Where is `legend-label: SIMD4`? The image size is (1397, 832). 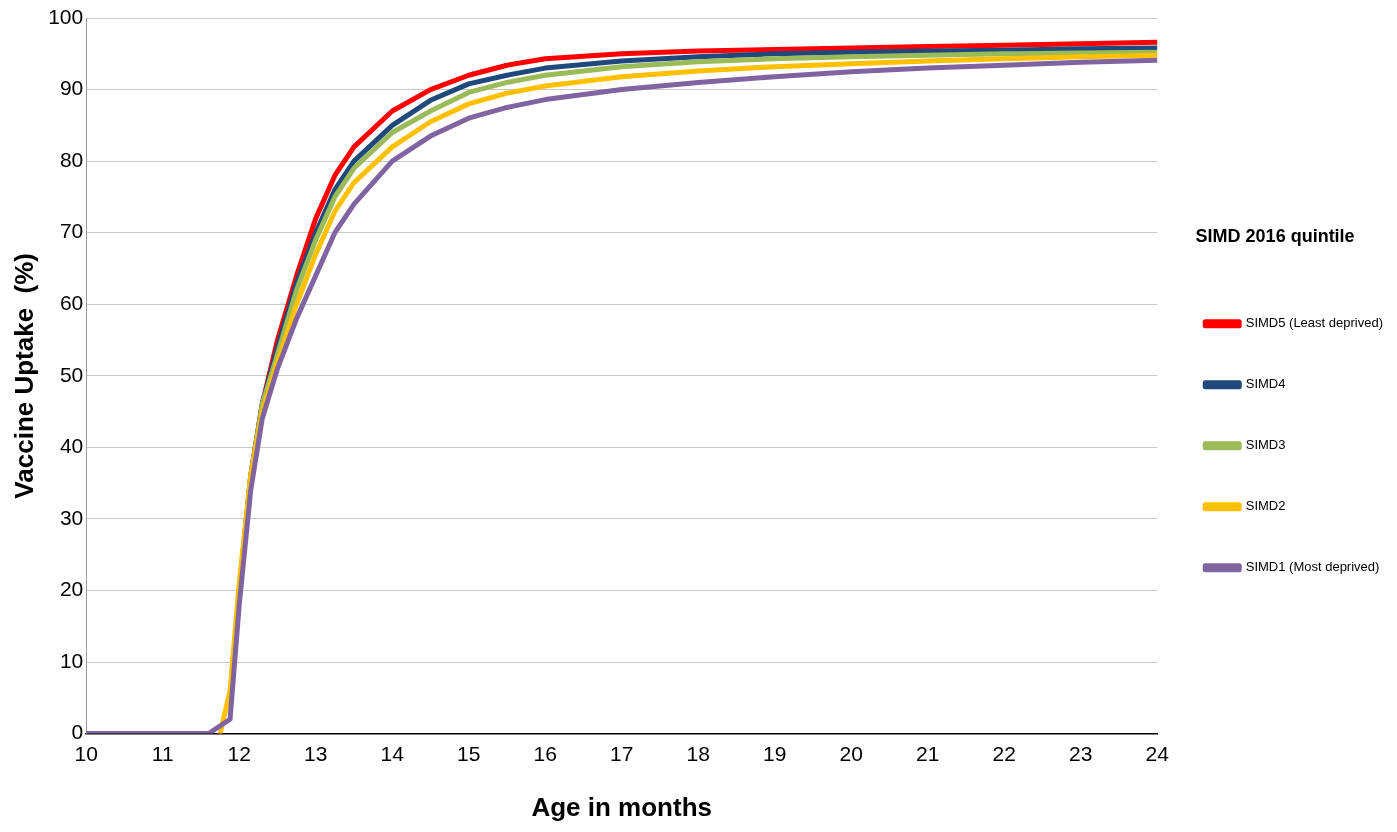
legend-label: SIMD4 is located at coordinates (1265, 384).